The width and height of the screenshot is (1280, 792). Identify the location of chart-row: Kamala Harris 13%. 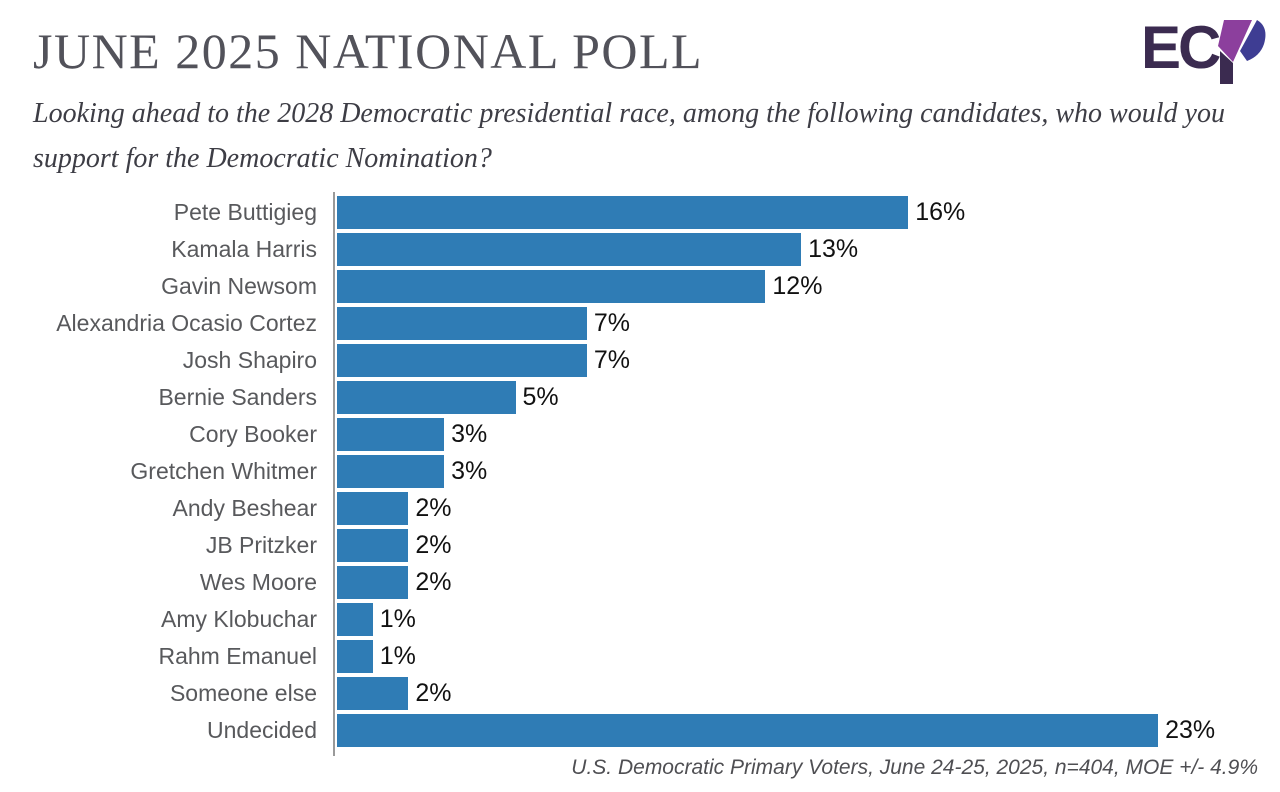
(640, 249).